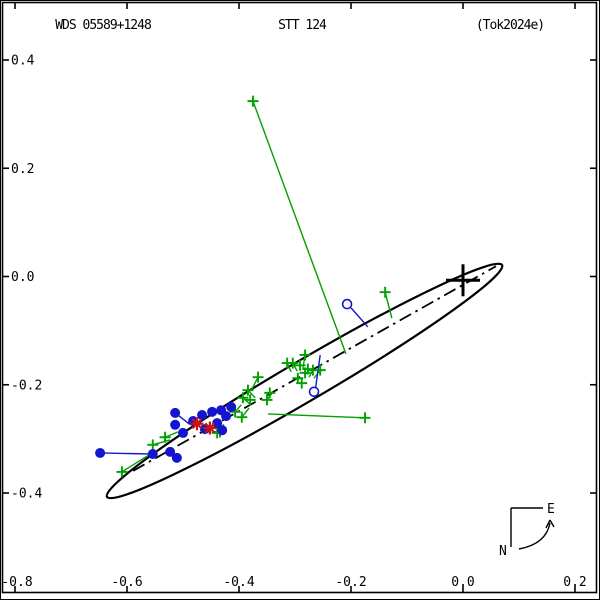 The image size is (600, 600). What do you see at coordinates (534, 536) in the screenshot?
I see `compass-arrow-arc` at bounding box center [534, 536].